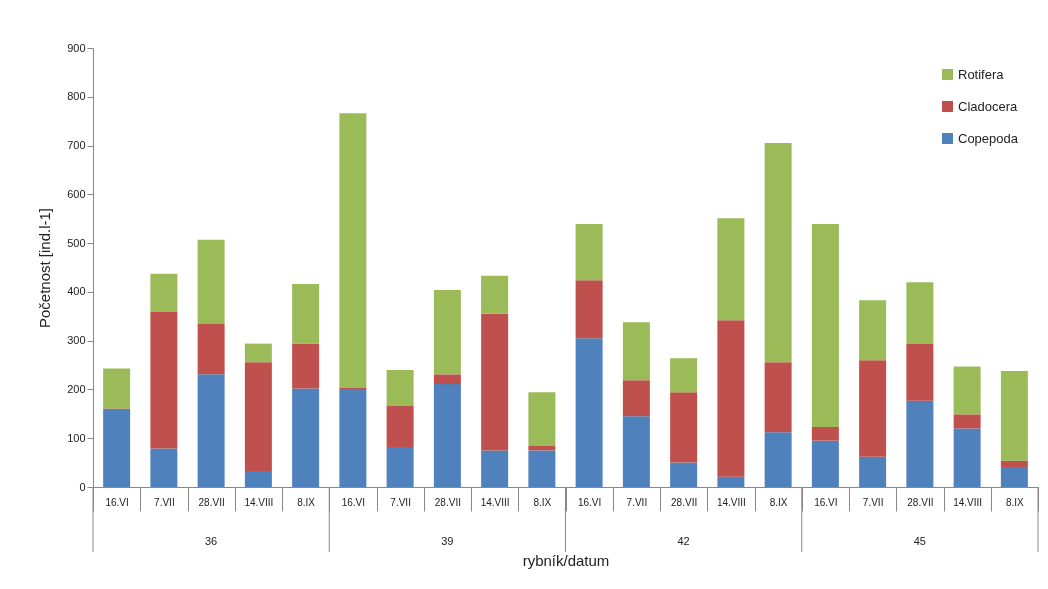 This screenshot has height=589, width=1048. Describe the element at coordinates (988, 106) in the screenshot. I see `legend-label: Cladocera` at that location.